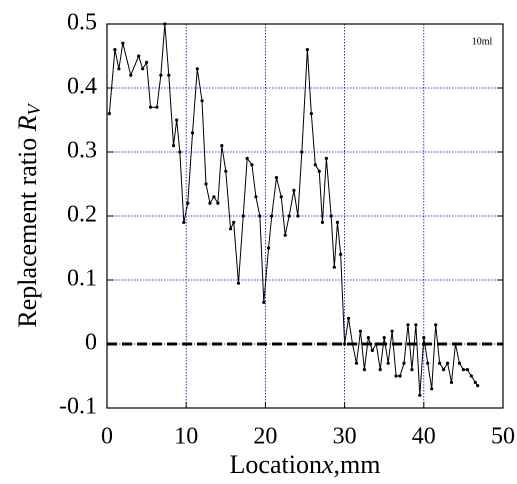  I want to click on y-tick-label: -0.1, so click(78, 407).